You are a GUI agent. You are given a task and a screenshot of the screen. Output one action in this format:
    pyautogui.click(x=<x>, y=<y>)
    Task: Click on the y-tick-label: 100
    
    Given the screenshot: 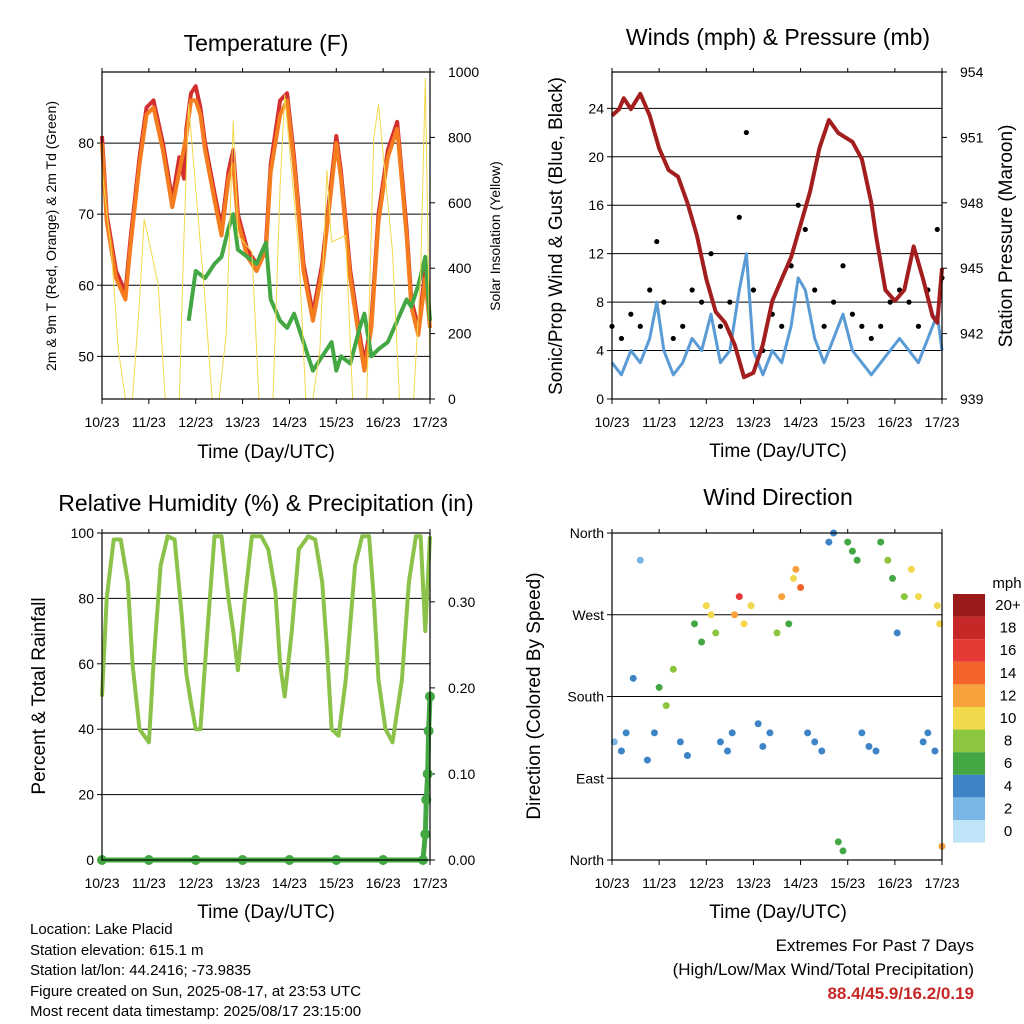 What is the action you would take?
    pyautogui.click(x=83, y=533)
    